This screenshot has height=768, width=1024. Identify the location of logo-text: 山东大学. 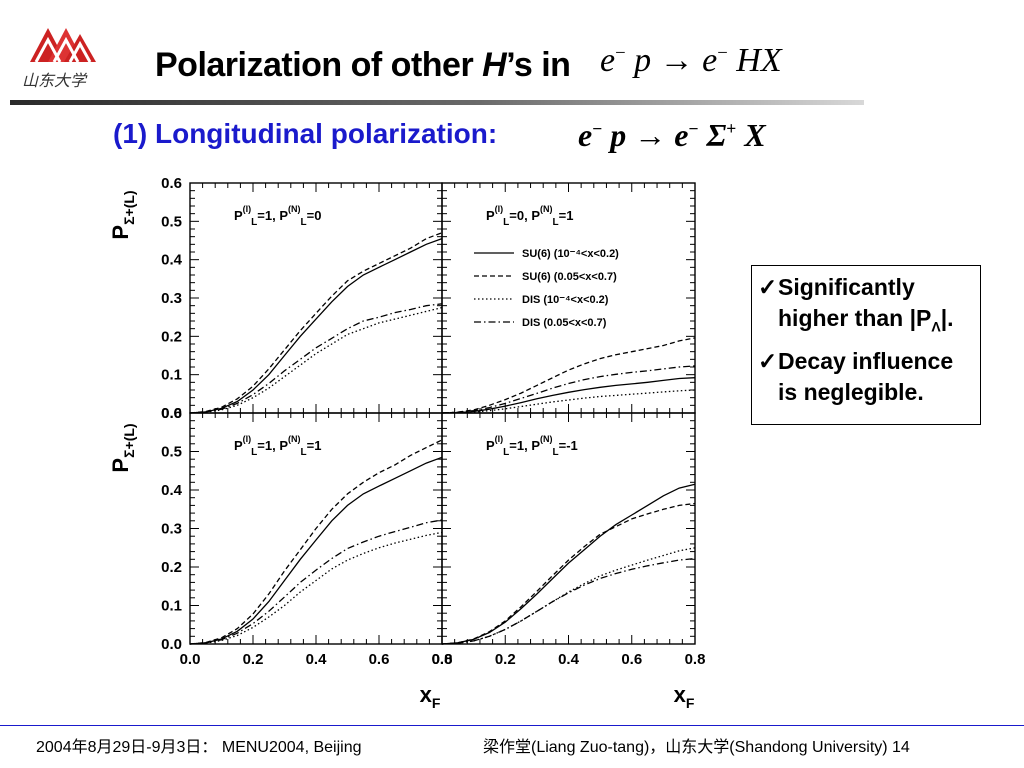
(55, 80).